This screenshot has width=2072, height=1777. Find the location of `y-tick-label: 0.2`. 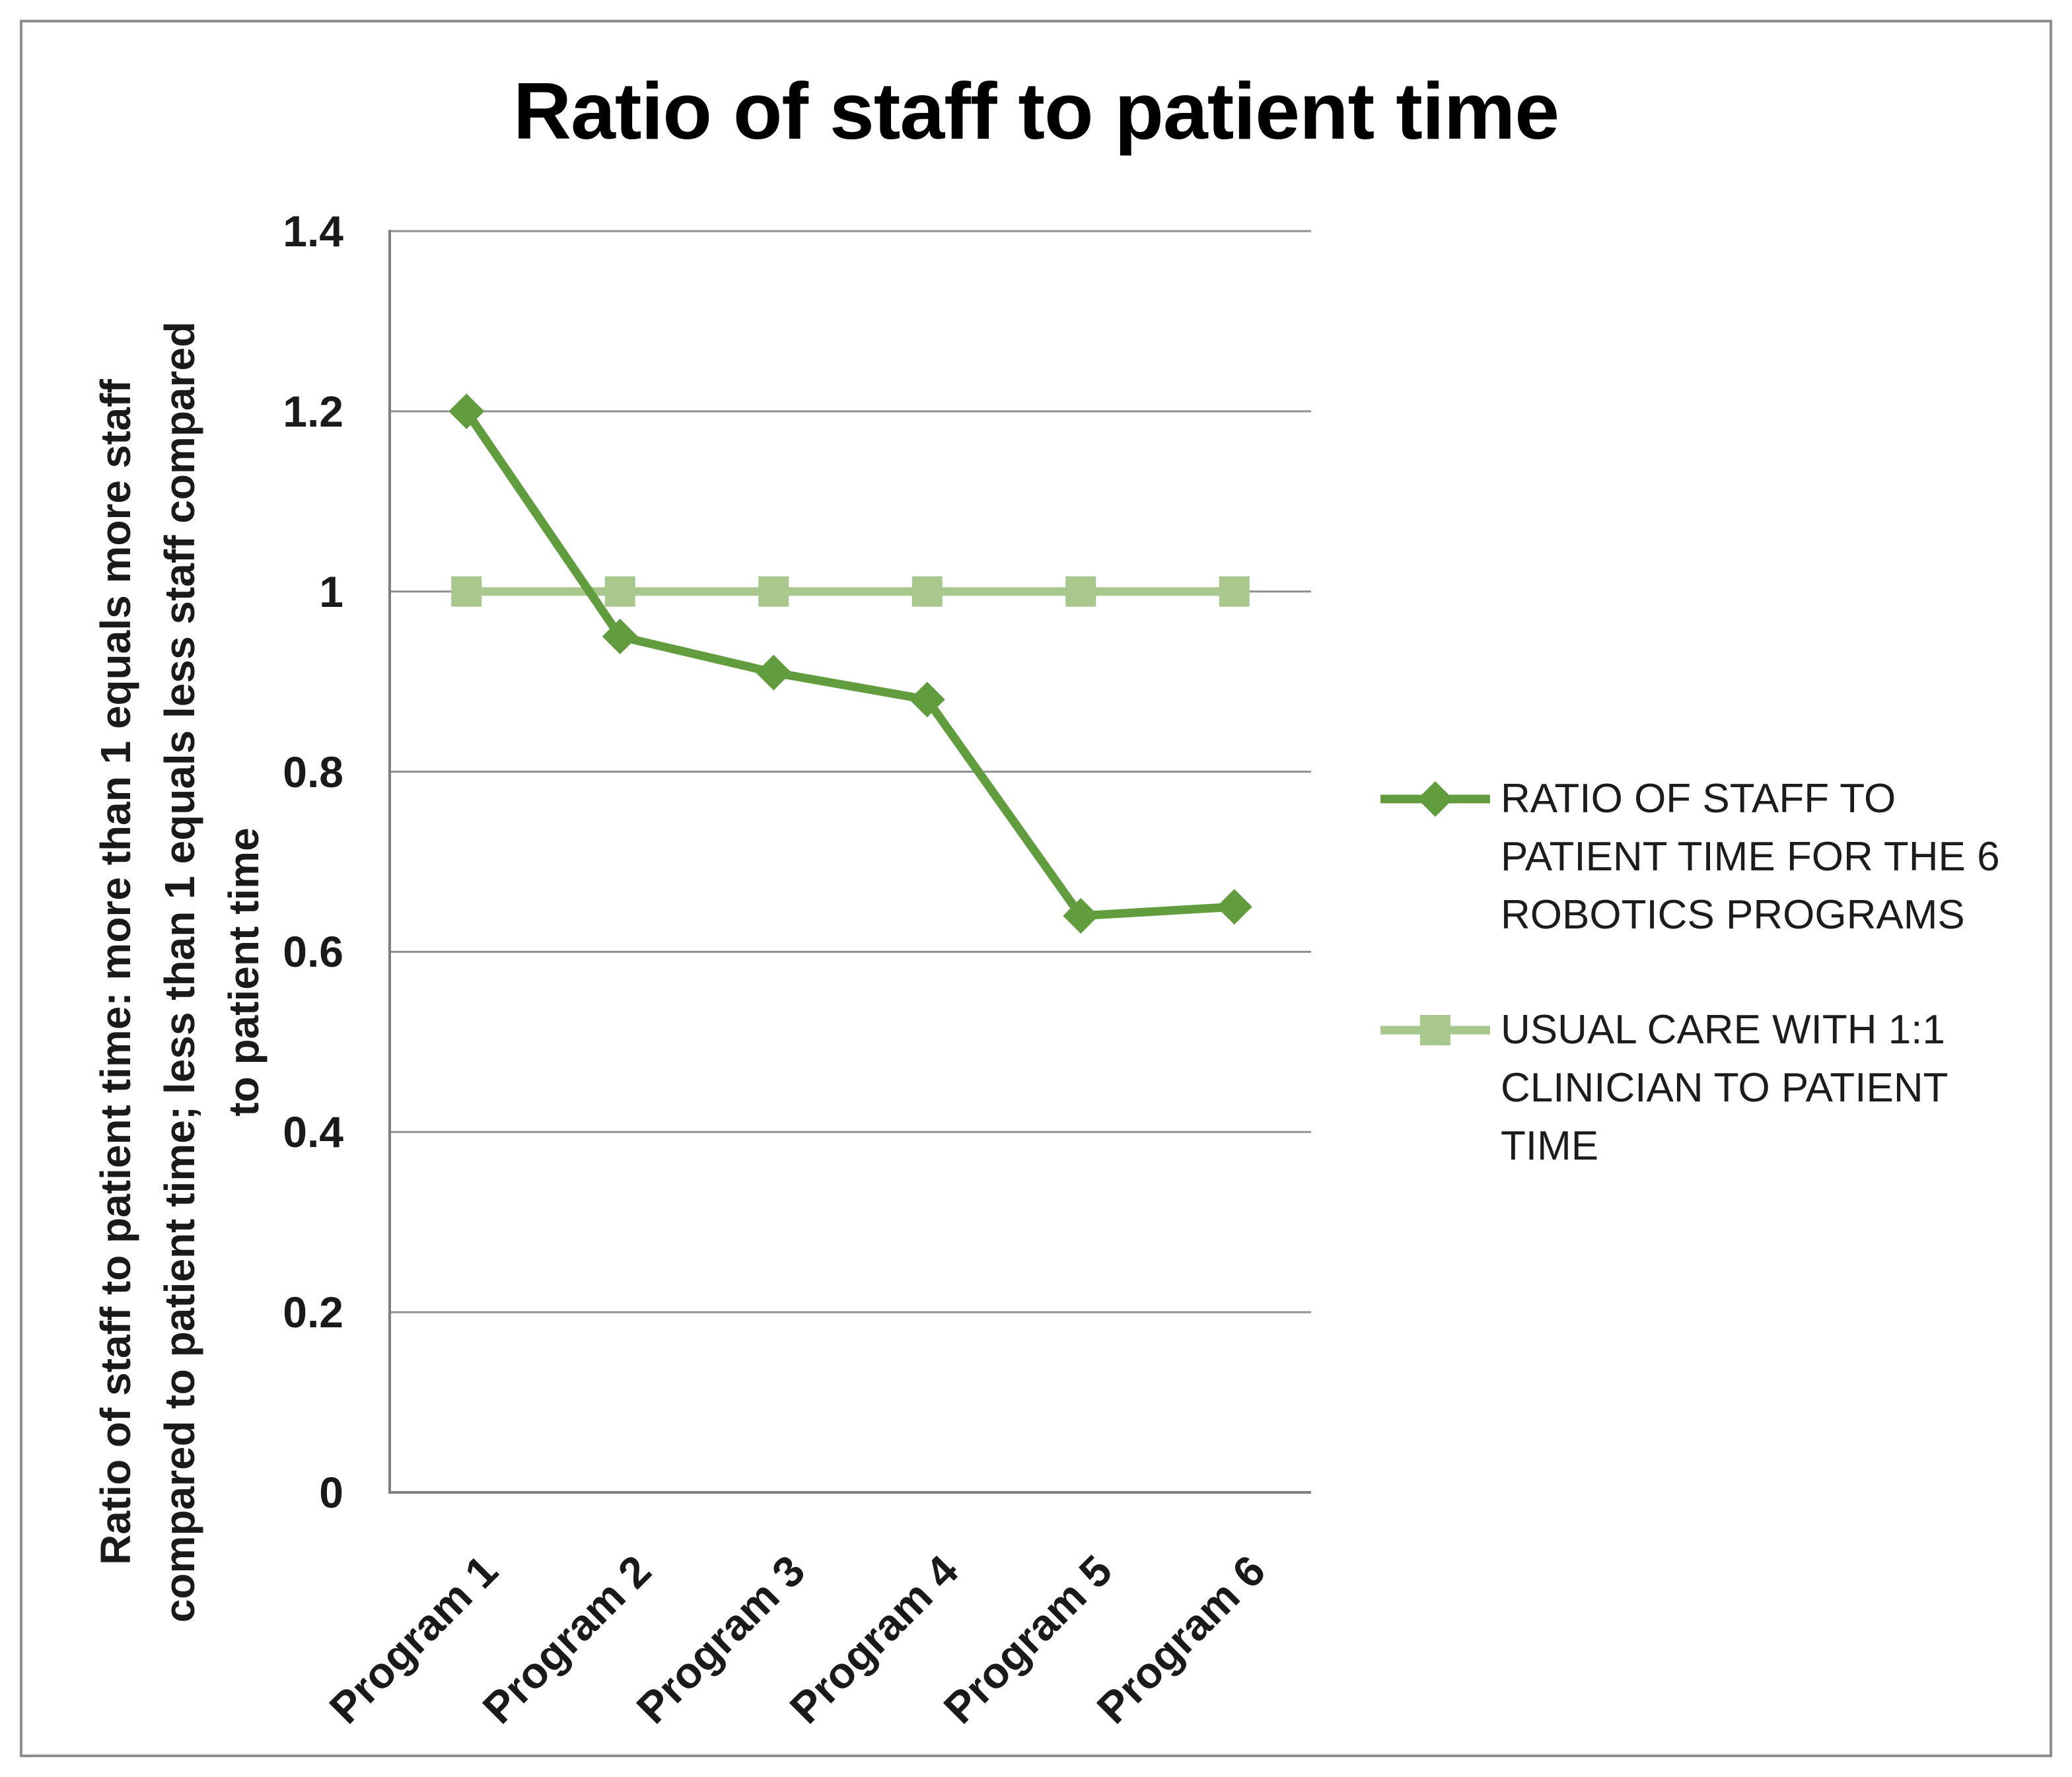

y-tick-label: 0.2 is located at coordinates (313, 1313).